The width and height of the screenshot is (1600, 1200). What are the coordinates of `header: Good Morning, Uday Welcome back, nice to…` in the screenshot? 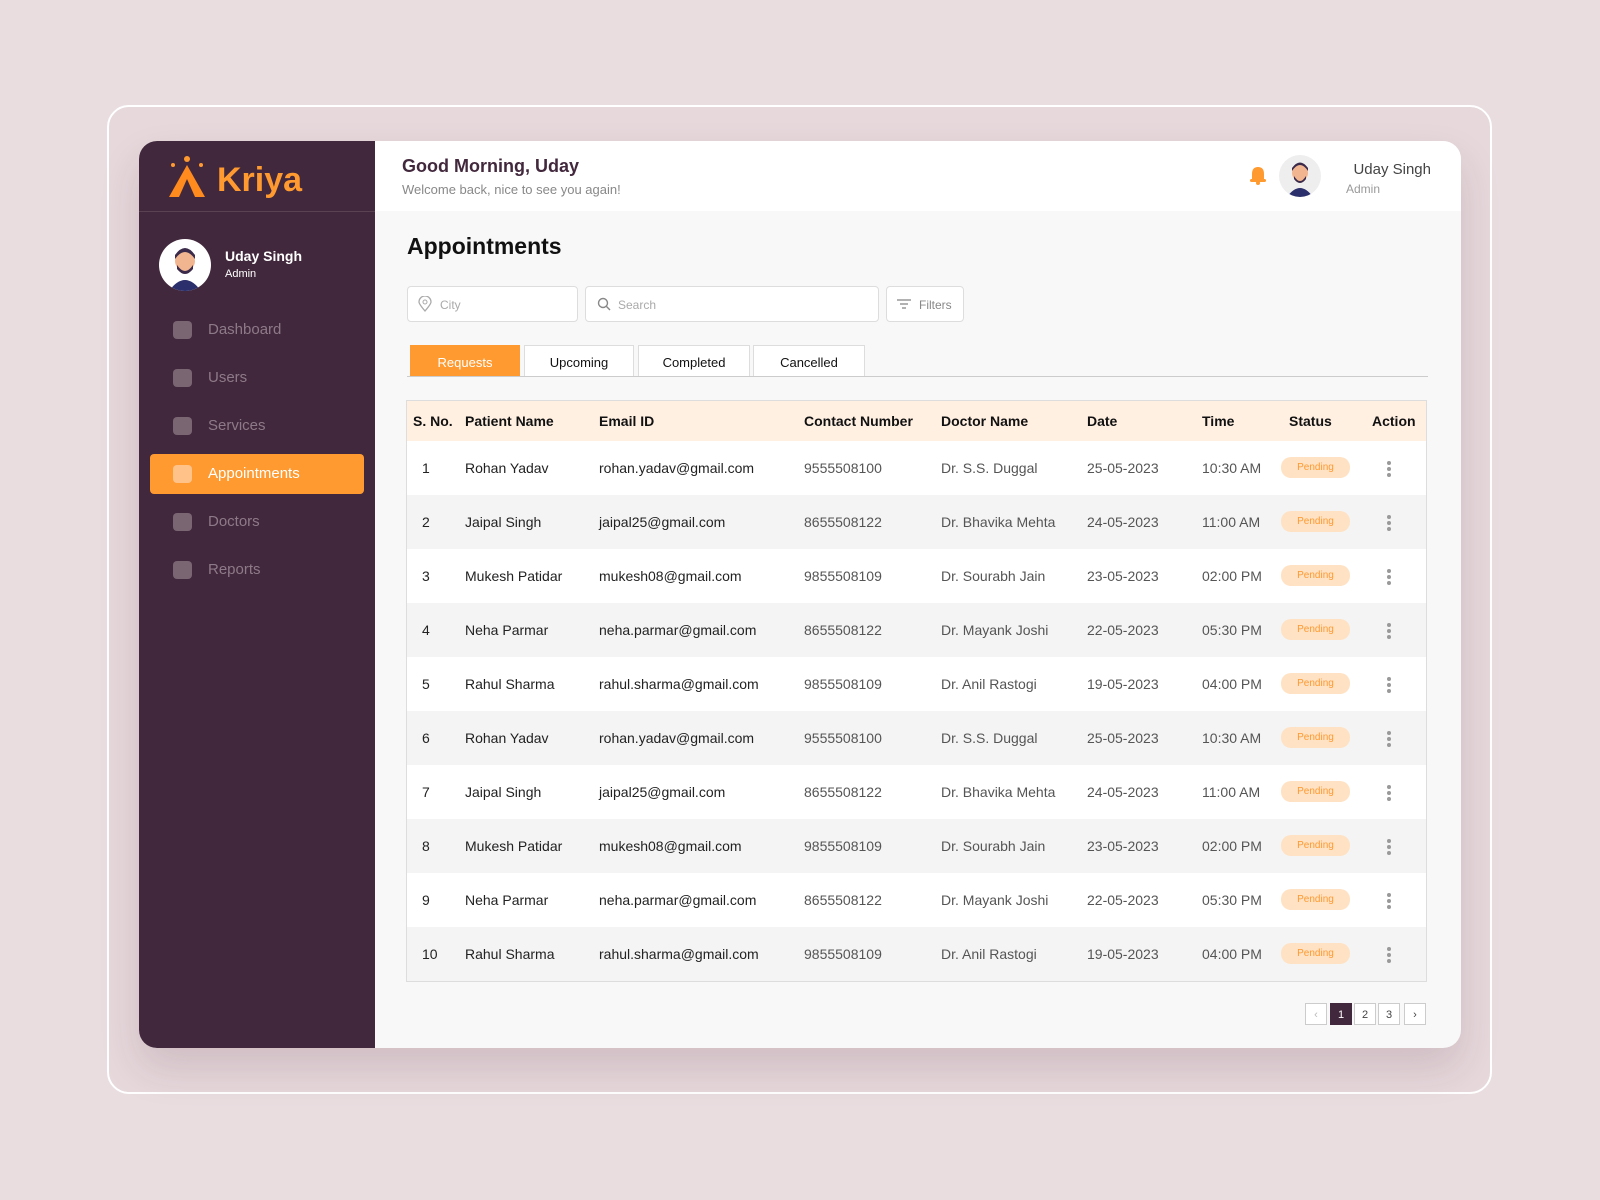 It's located at (918, 176).